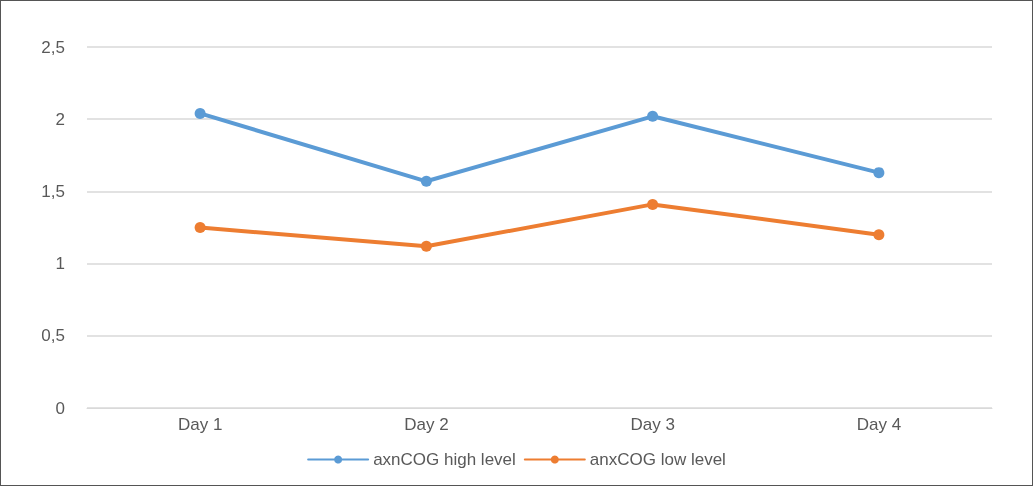  What do you see at coordinates (53, 47) in the screenshot?
I see `y-tick-label: 2,5` at bounding box center [53, 47].